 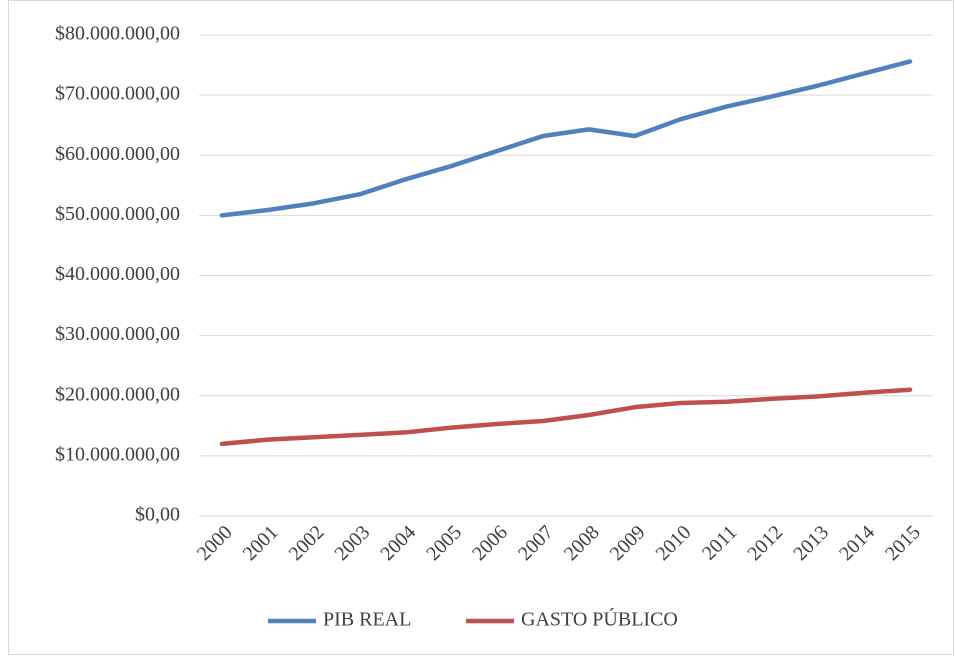 I want to click on series-line, so click(x=566, y=417).